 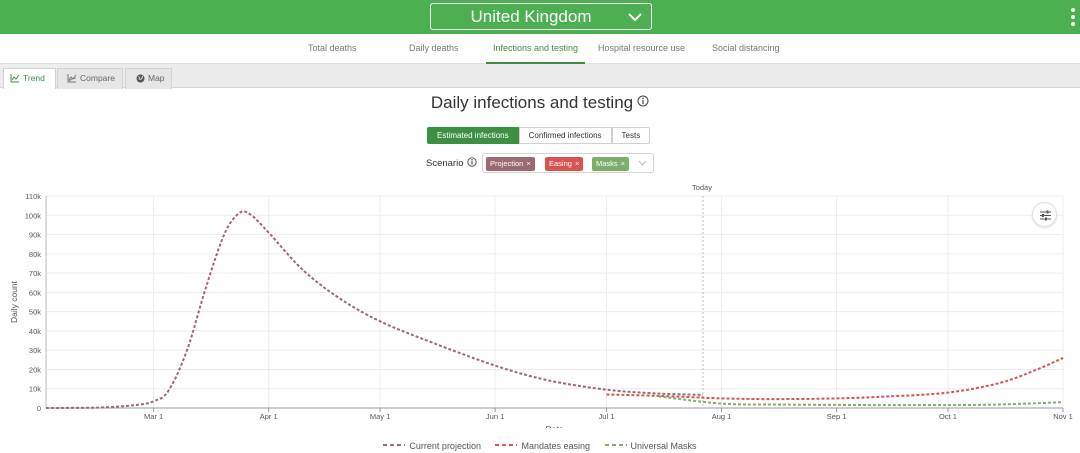 What do you see at coordinates (555, 426) in the screenshot?
I see `x-axis-title: Date` at bounding box center [555, 426].